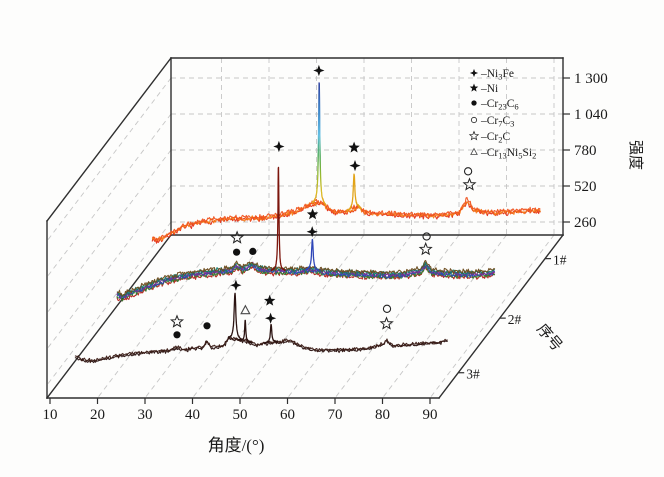 The height and width of the screenshot is (477, 664). Describe the element at coordinates (585, 223) in the screenshot. I see `y-tick-label: 260` at that location.